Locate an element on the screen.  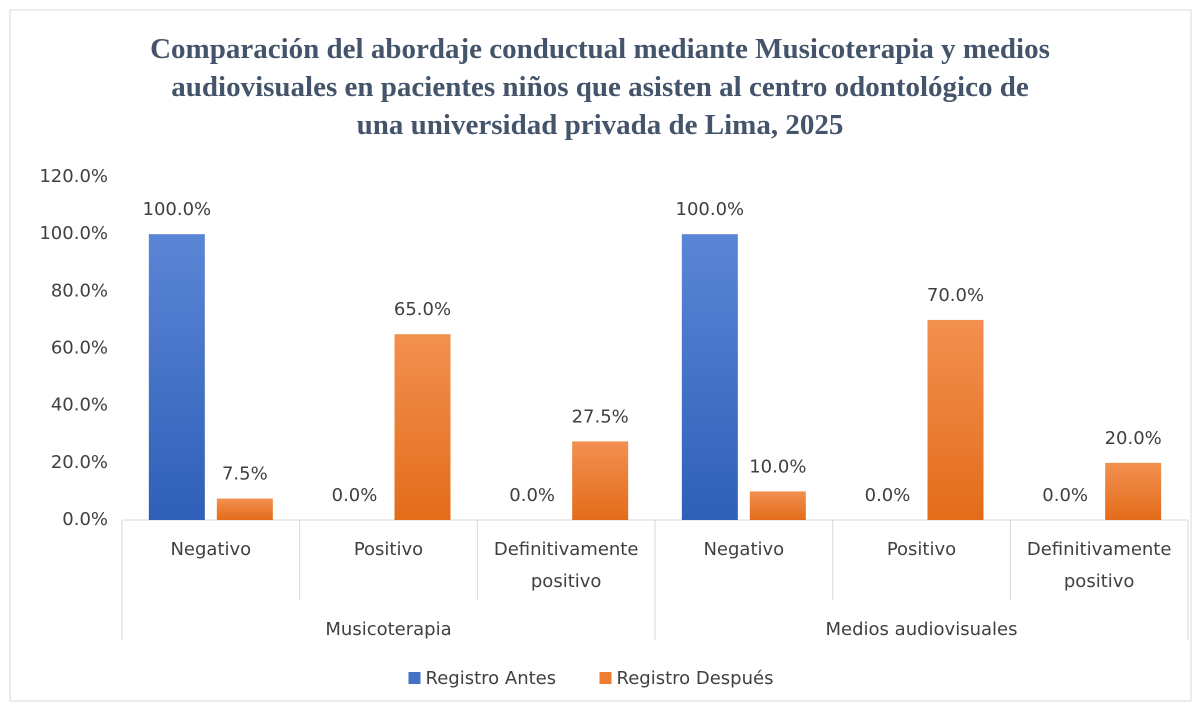
y-tick-label: 40.0% is located at coordinates (79, 405).